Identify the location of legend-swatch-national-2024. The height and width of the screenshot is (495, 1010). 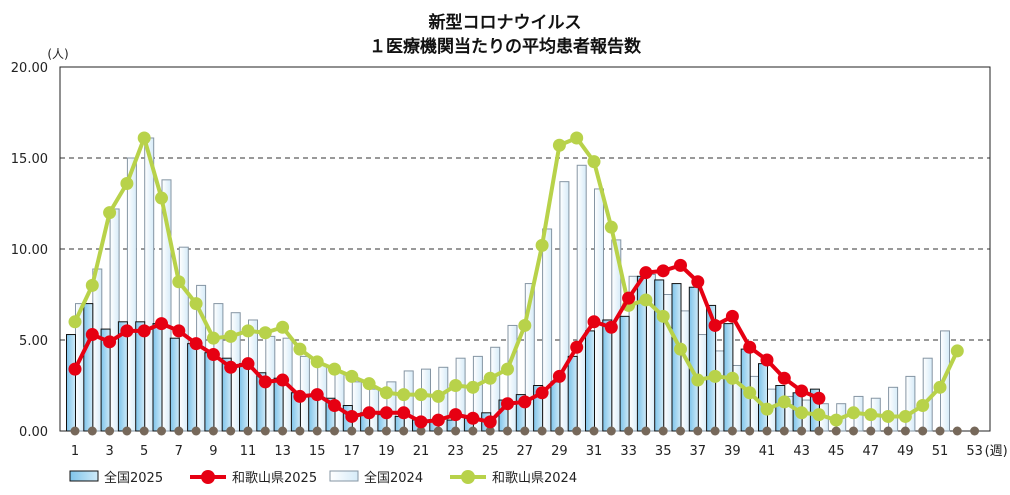
(344, 476).